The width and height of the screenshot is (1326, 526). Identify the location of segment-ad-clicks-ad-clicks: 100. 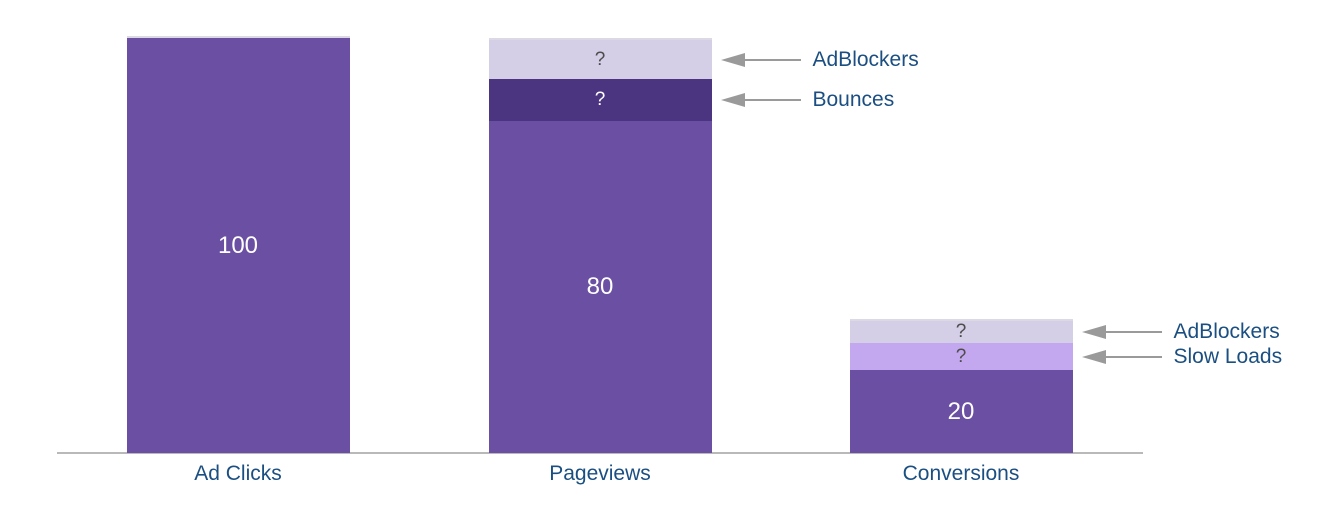
(238, 245).